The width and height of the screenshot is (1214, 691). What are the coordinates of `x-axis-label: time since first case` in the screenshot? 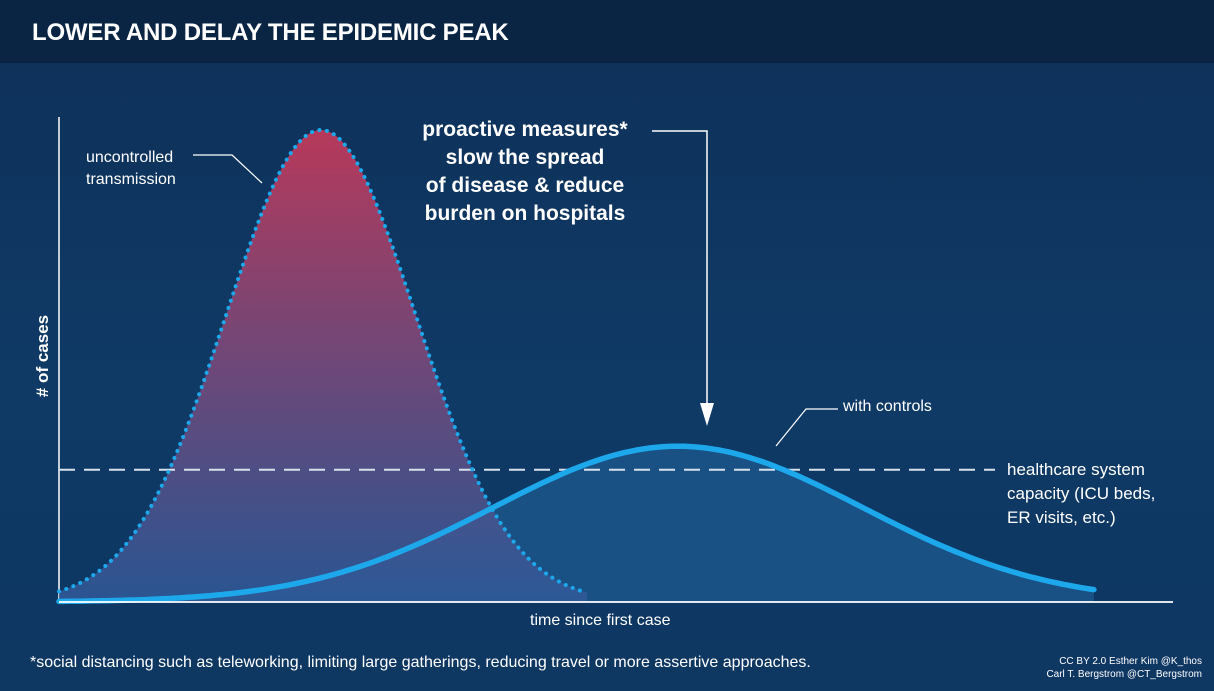 It's located at (600, 620).